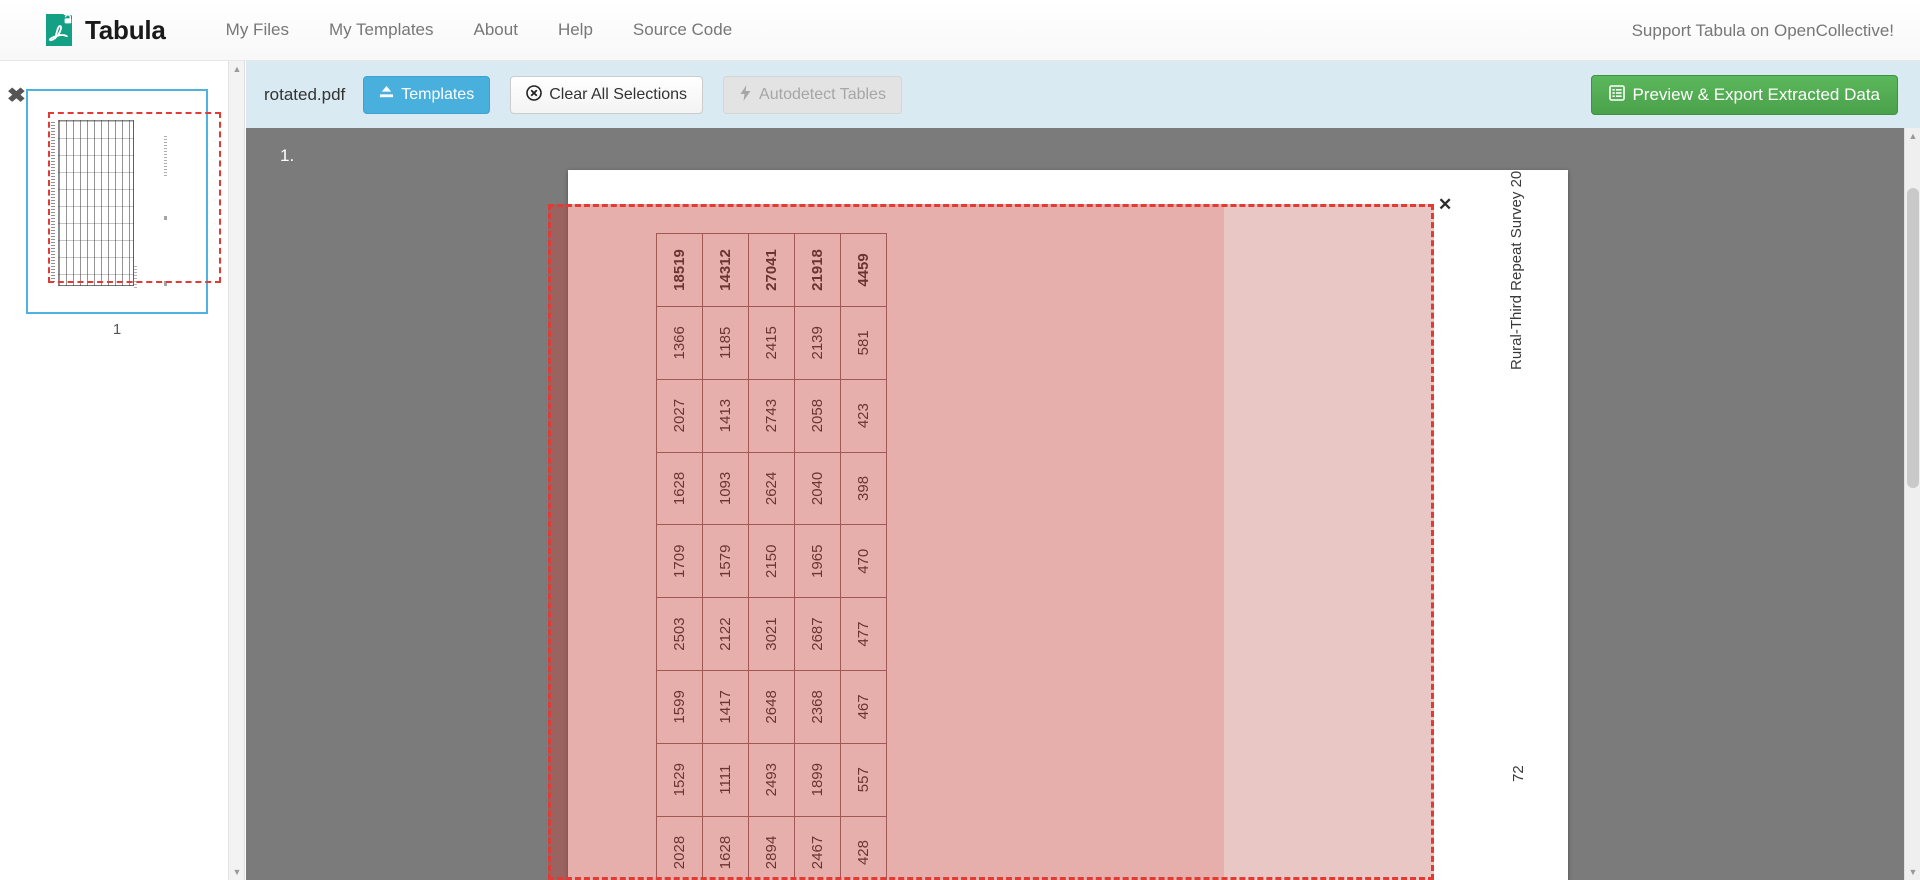 The image size is (1920, 880). I want to click on autodetect-tables-button: Autodetect Tables, so click(812, 94).